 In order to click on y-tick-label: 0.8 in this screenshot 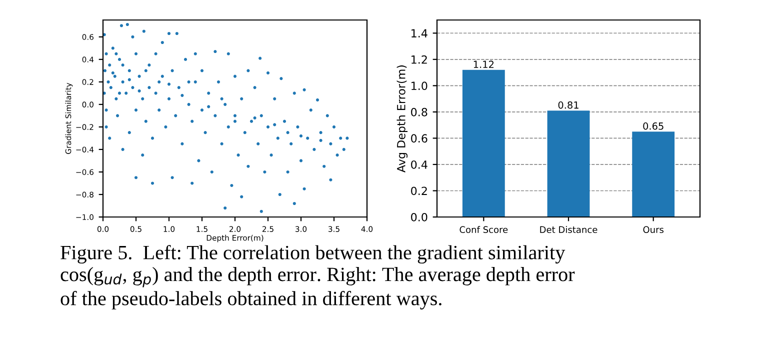, I will do `click(419, 112)`.